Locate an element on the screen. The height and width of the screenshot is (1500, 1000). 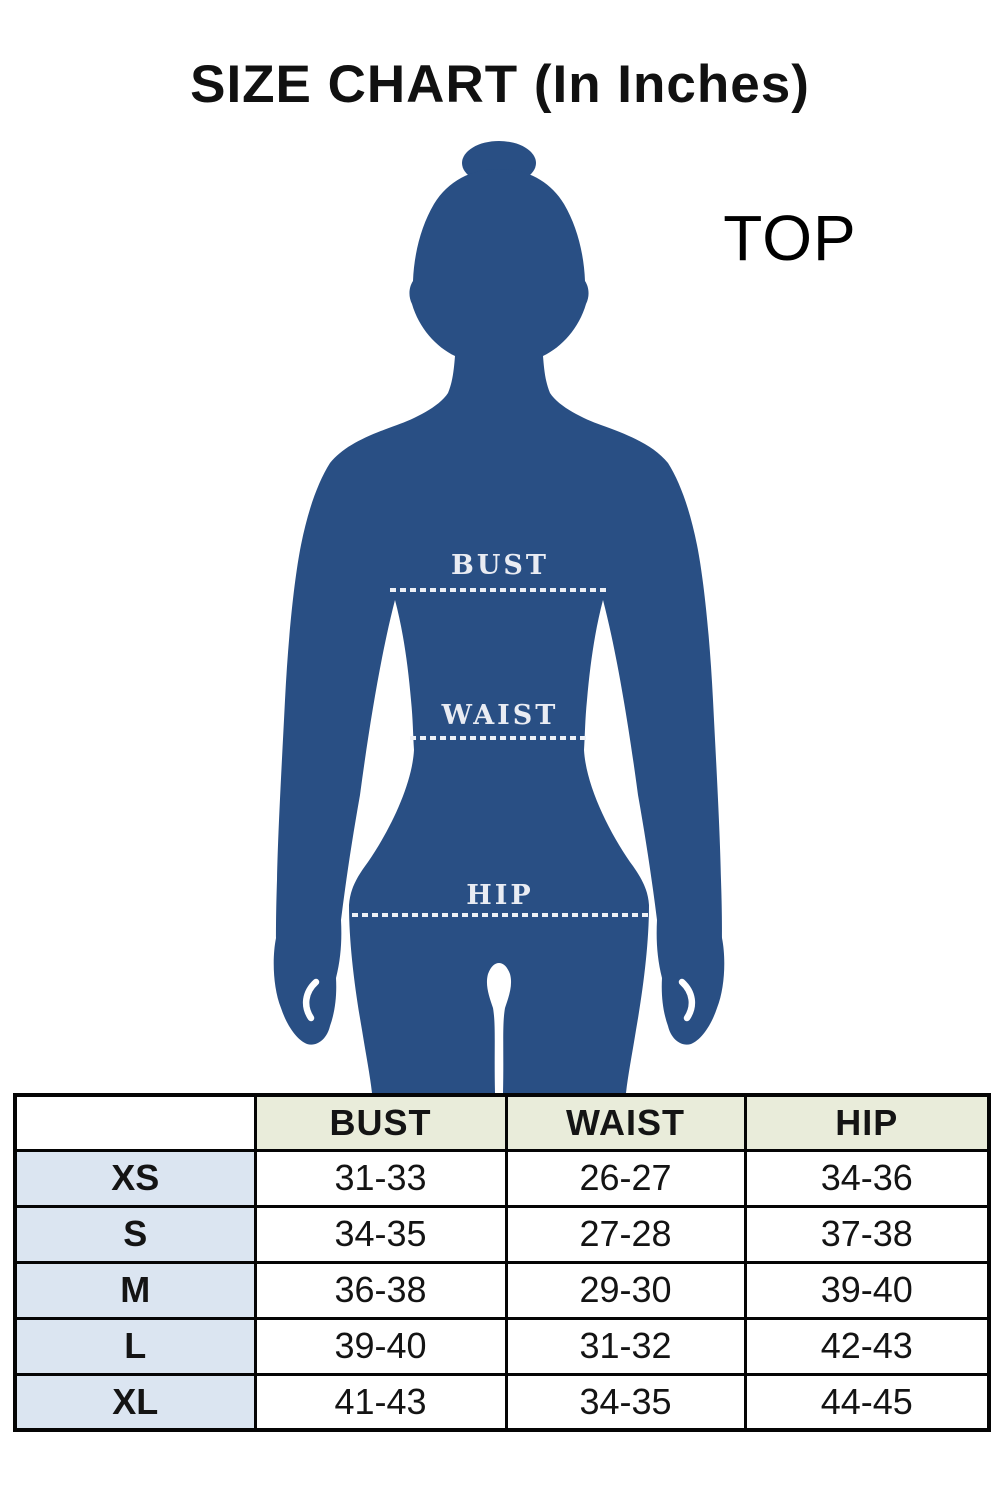
table-row-m: M 36-38 29-30 39-40 is located at coordinates (502, 1290).